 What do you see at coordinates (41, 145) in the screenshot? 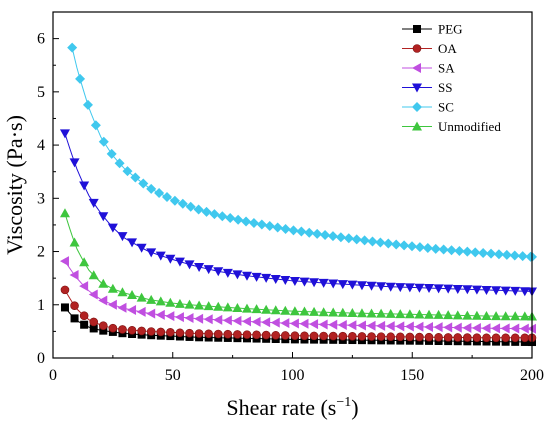
I see `y-tick-label: 4` at bounding box center [41, 145].